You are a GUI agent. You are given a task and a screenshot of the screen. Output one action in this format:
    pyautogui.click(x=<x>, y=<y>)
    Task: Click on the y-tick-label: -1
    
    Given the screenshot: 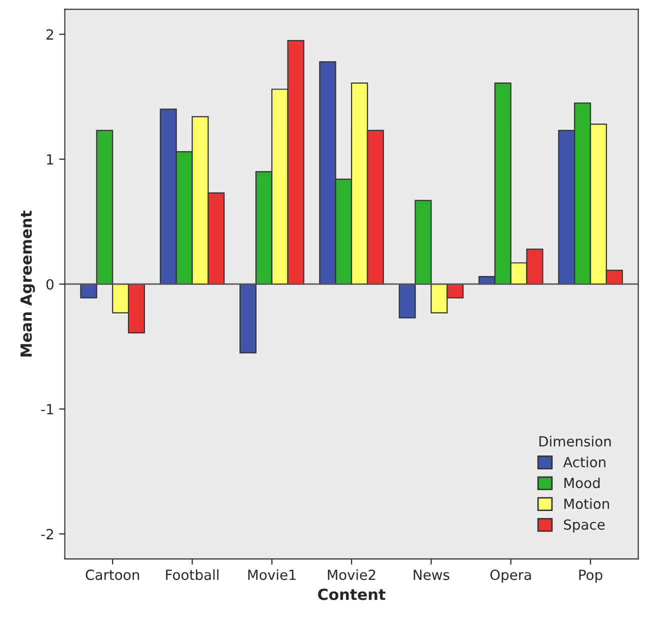 What is the action you would take?
    pyautogui.click(x=47, y=409)
    